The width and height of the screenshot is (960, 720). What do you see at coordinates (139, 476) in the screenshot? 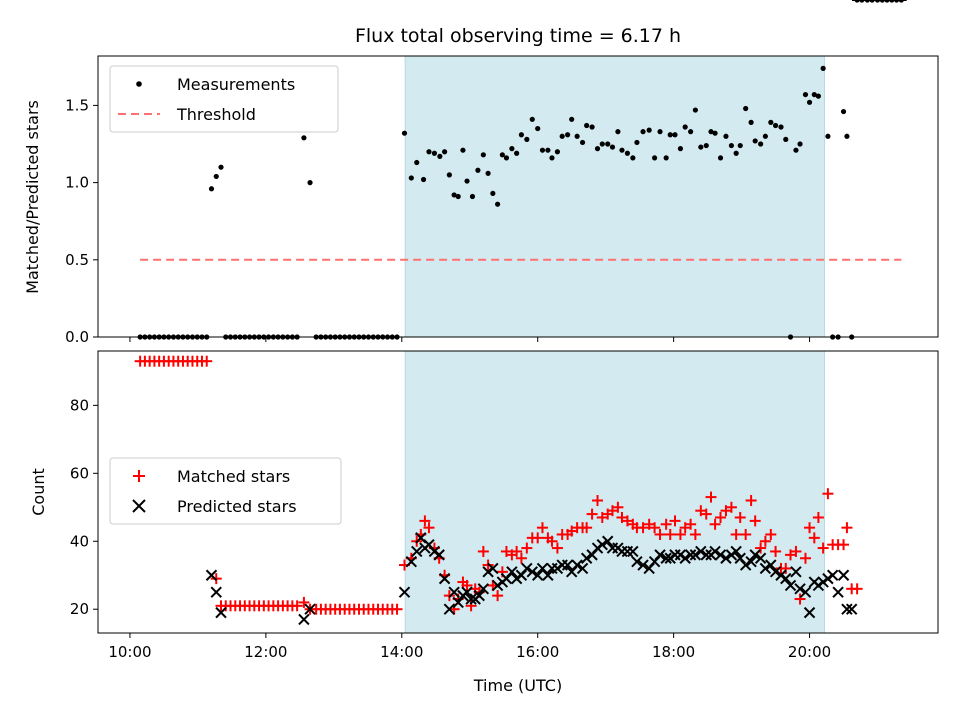
I see `legend-matched-marker` at bounding box center [139, 476].